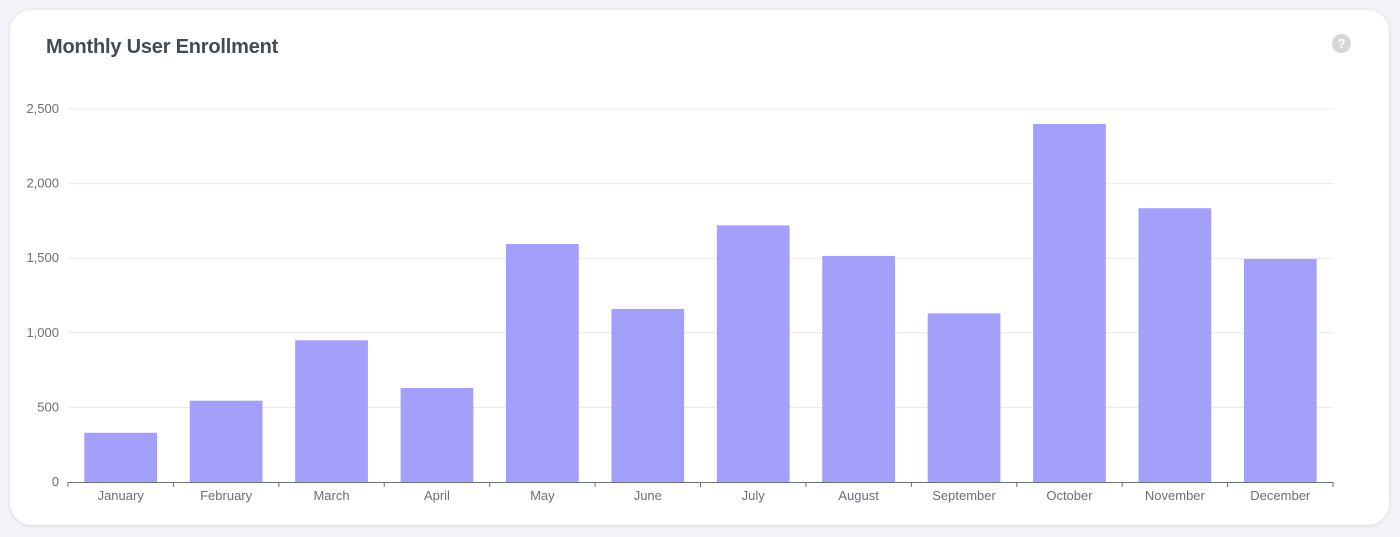  What do you see at coordinates (42, 183) in the screenshot?
I see `y-tick-label: 2,000` at bounding box center [42, 183].